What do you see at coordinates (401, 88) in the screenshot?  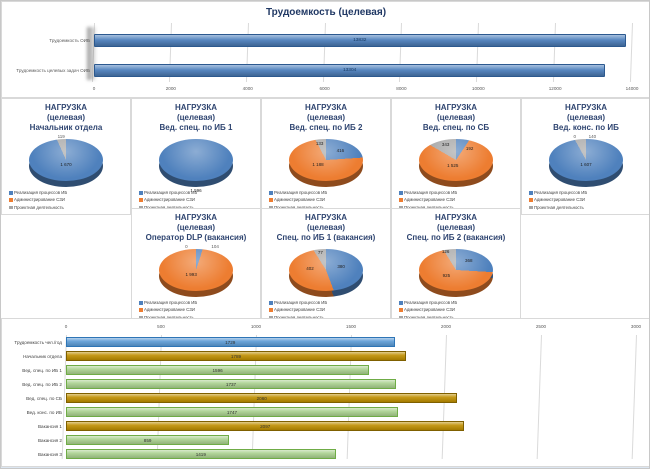 I see `x-axis-tick: 8000` at bounding box center [401, 88].